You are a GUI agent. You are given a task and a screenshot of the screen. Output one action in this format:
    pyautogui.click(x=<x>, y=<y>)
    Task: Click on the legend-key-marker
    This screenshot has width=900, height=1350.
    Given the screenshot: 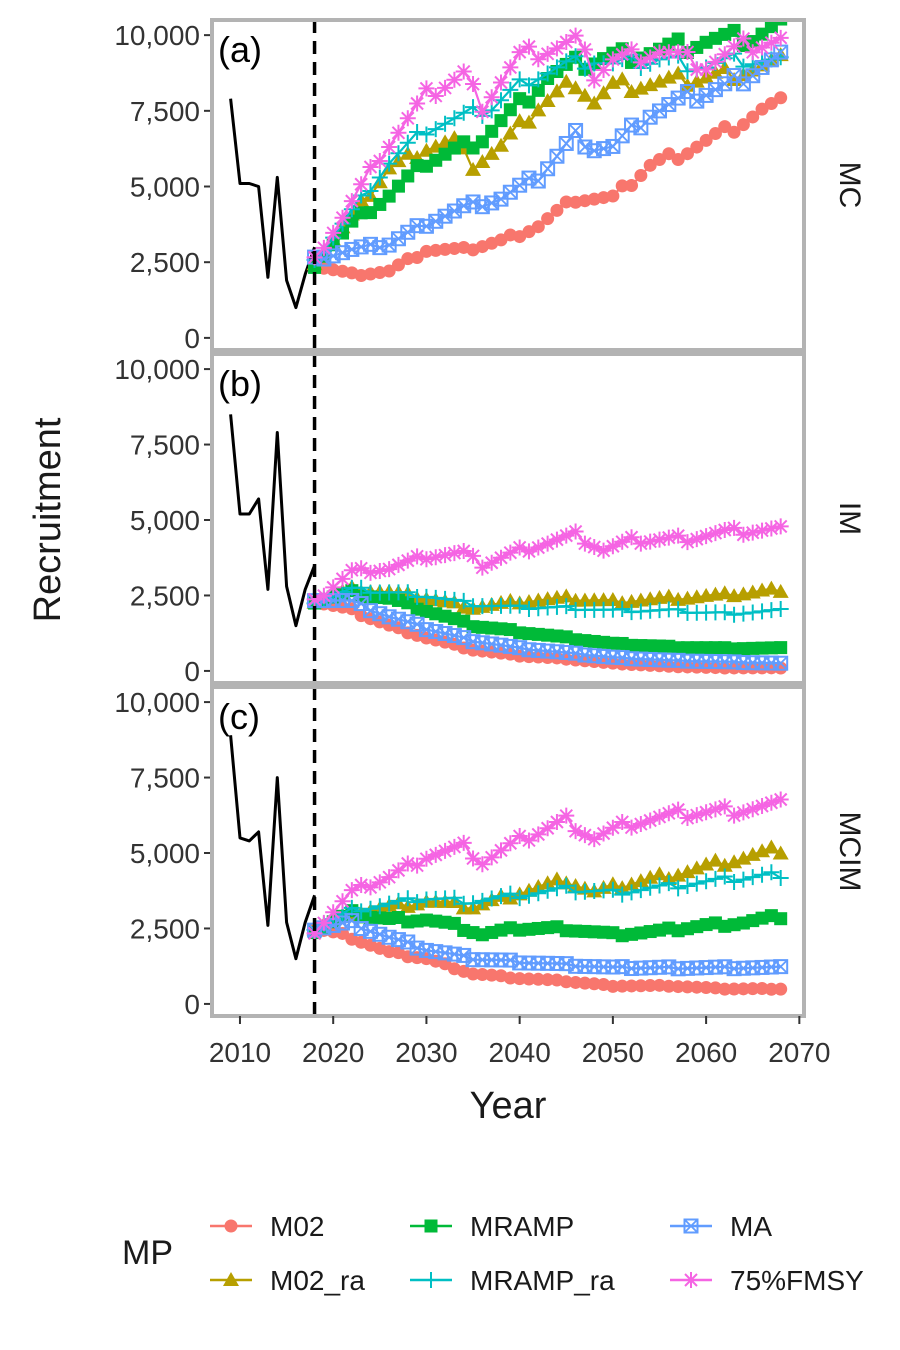 What is the action you would take?
    pyautogui.click(x=231, y=1226)
    